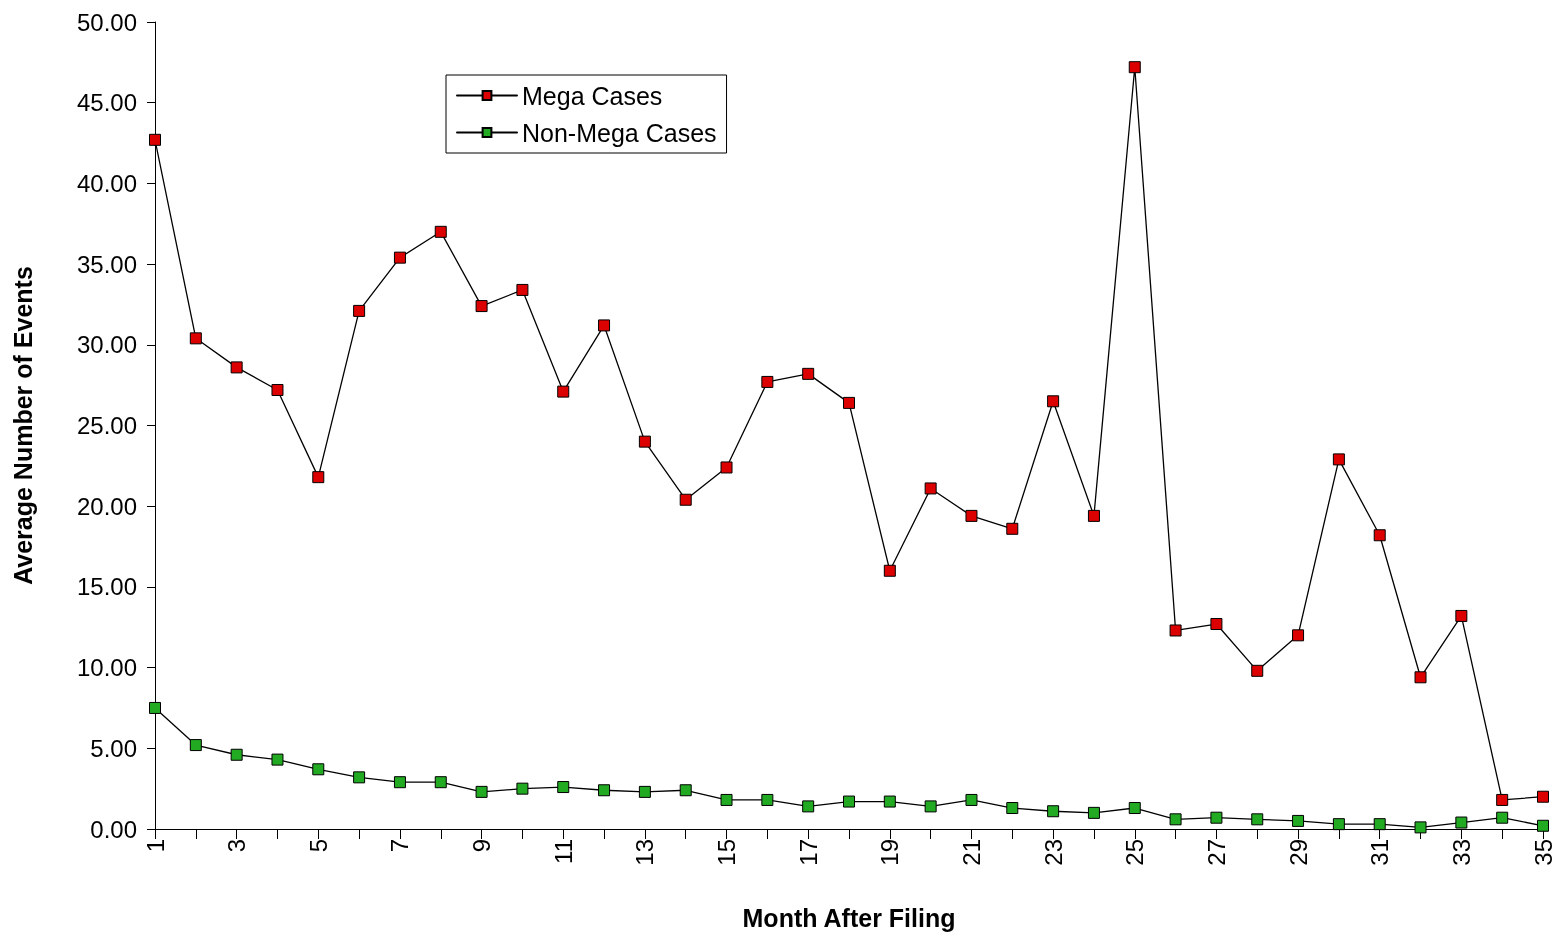 Image resolution: width=1567 pixels, height=935 pixels. I want to click on x-axis-title: Month After Filing, so click(849, 917).